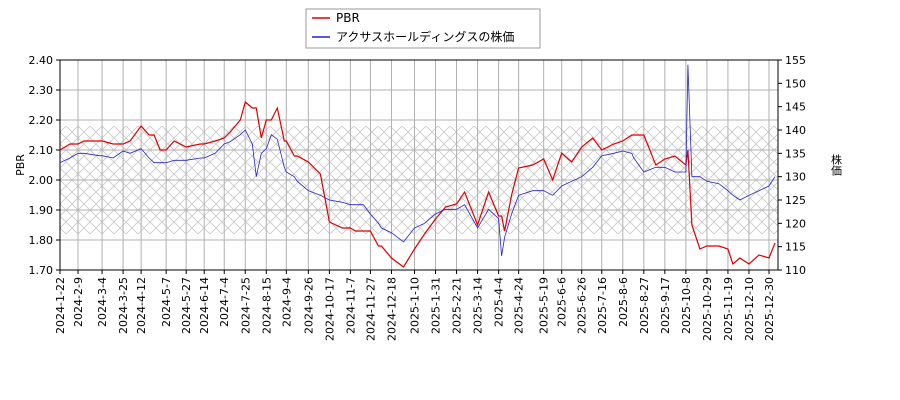 Image resolution: width=900 pixels, height=400 pixels. I want to click on legend-label: アクサスホールディングスの株価, so click(425, 36).